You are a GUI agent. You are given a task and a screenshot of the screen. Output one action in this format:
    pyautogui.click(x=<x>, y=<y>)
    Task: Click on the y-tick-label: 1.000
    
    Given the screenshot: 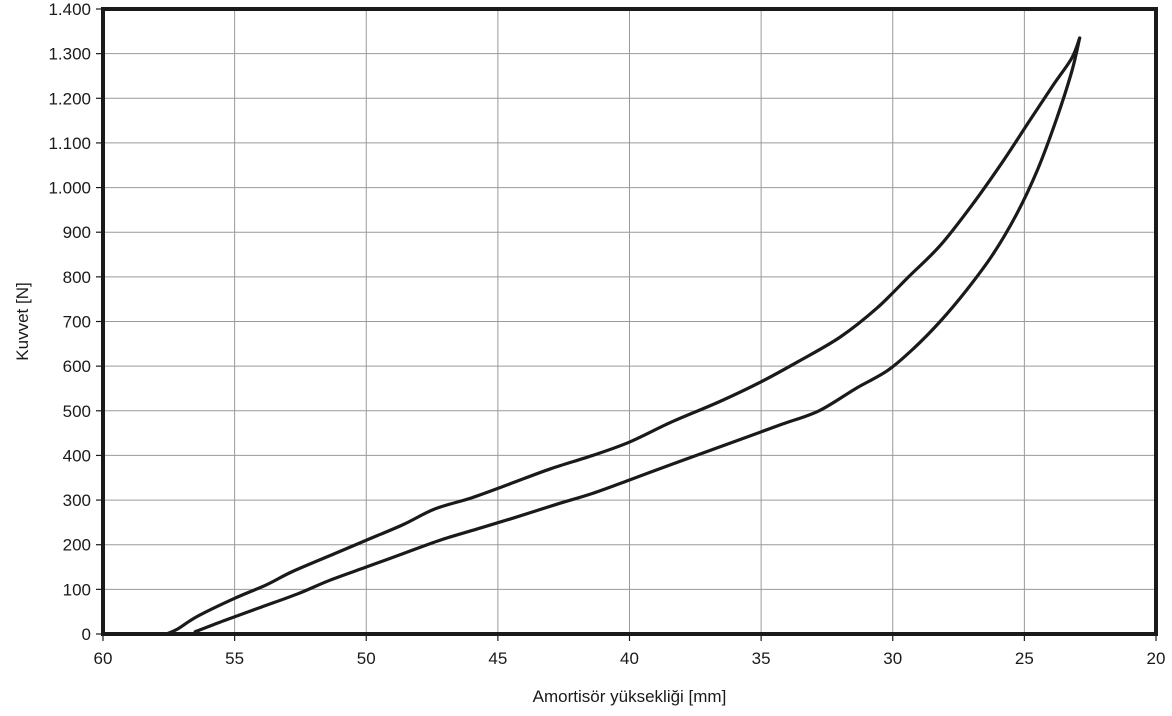 What is the action you would take?
    pyautogui.click(x=69, y=188)
    